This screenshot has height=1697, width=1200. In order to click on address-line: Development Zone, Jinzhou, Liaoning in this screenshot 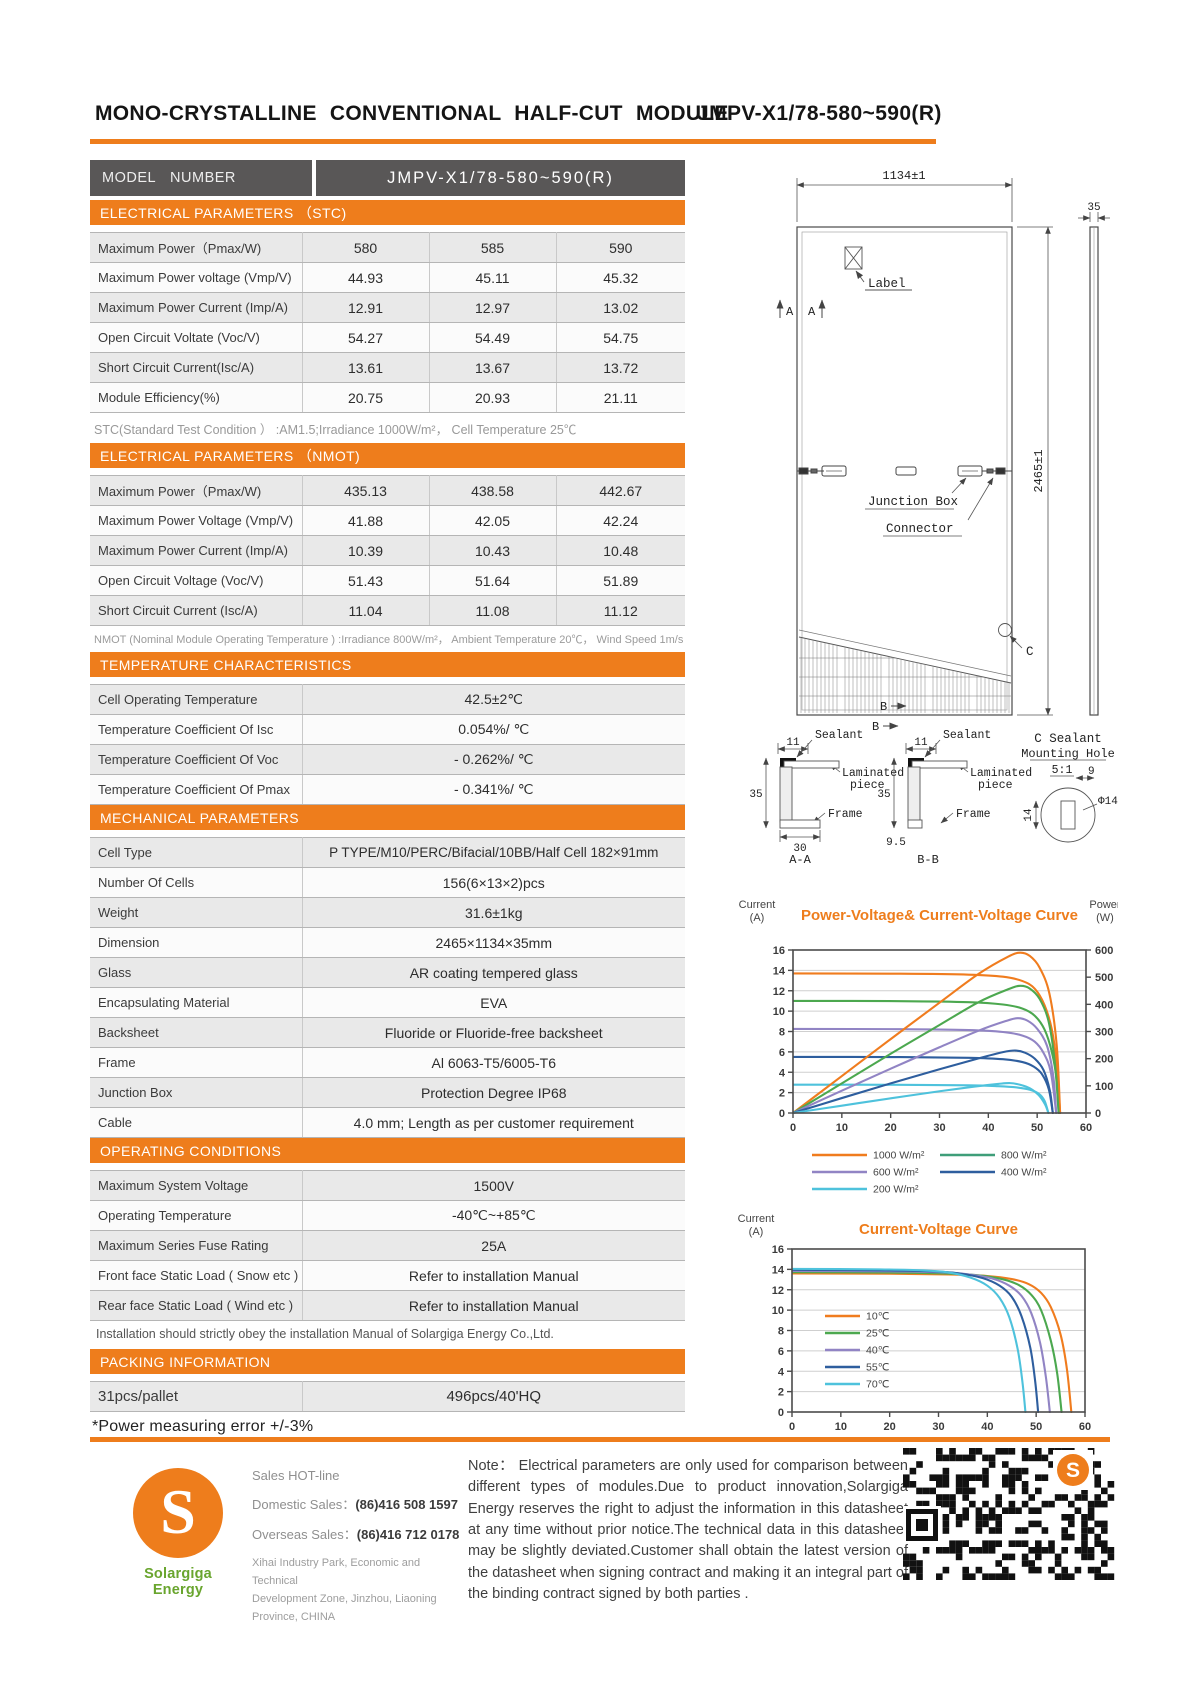, I will do `click(344, 1599)`.